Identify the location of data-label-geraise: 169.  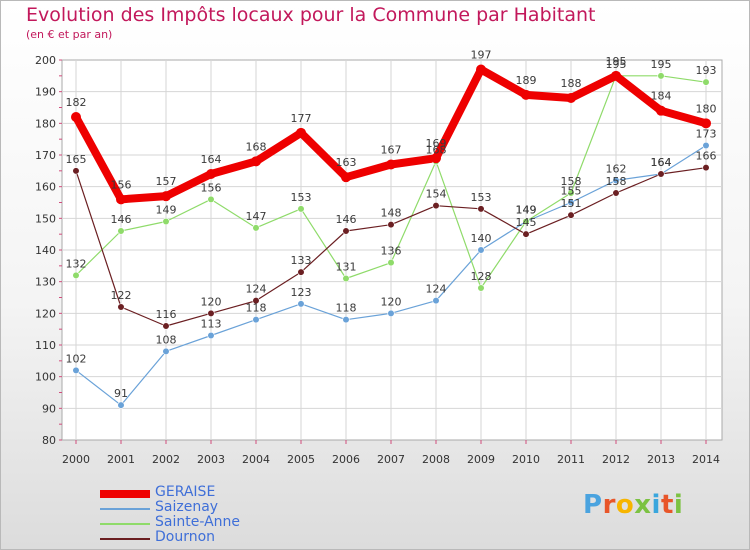
(436, 143).